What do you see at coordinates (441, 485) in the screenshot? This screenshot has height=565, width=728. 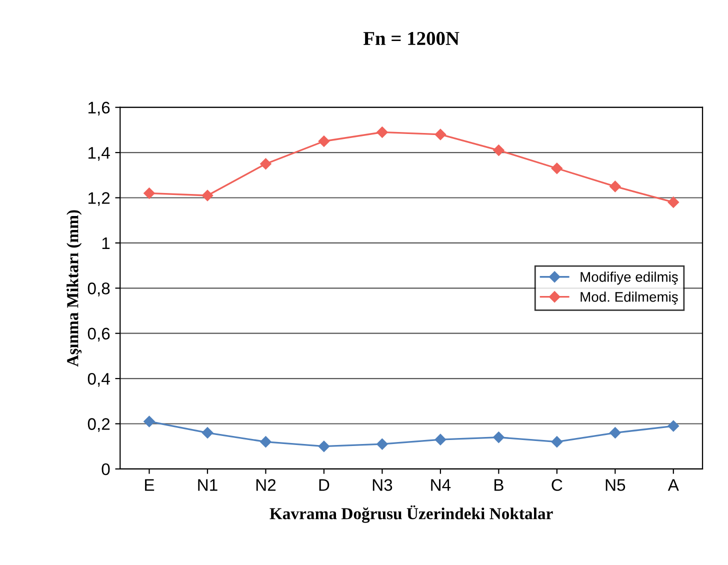 I see `x-tick-label: N4` at bounding box center [441, 485].